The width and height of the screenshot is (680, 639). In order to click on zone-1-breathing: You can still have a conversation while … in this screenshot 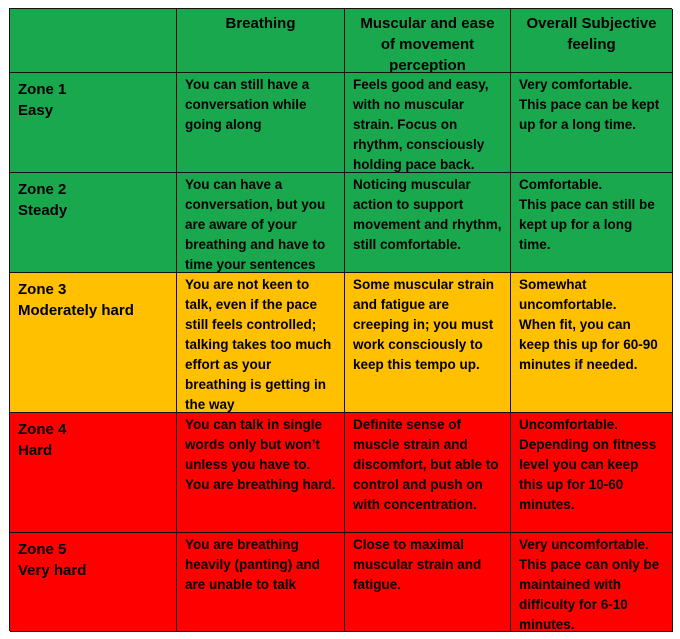, I will do `click(261, 123)`.